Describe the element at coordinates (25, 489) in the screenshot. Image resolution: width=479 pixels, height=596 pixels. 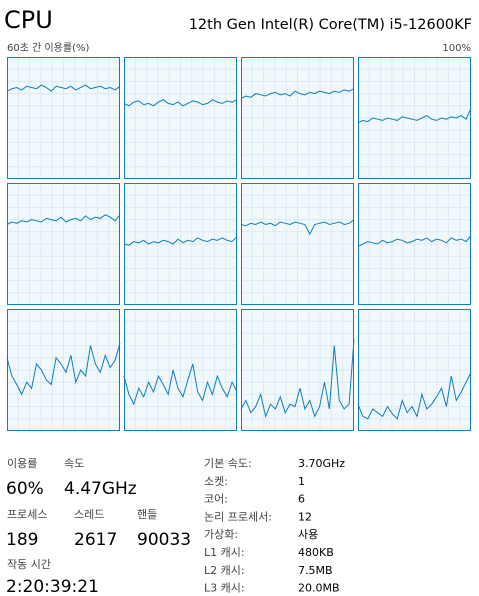
I see `stat-value: 60%` at that location.